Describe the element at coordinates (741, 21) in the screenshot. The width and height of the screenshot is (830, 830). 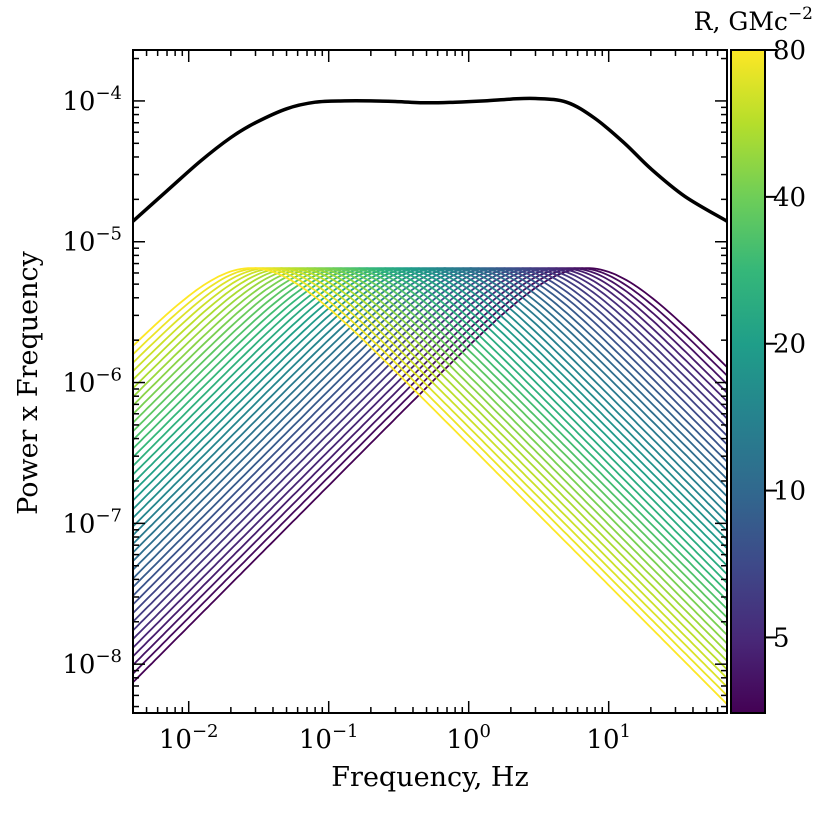
I see `colorbar-title-text: R, GMc` at that location.